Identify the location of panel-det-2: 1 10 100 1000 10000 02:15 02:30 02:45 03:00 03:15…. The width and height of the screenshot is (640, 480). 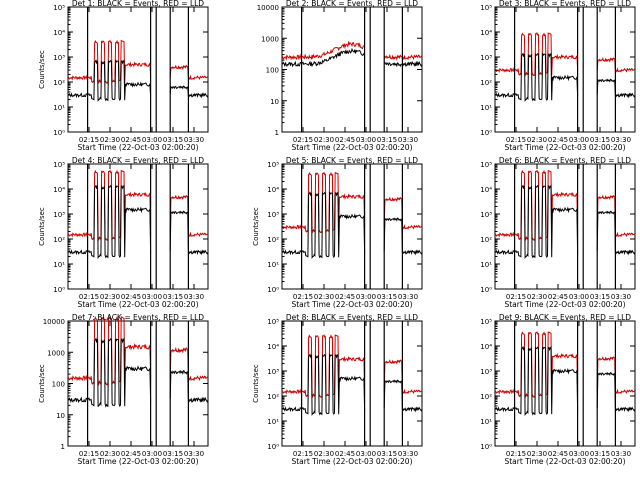
(340, 76).